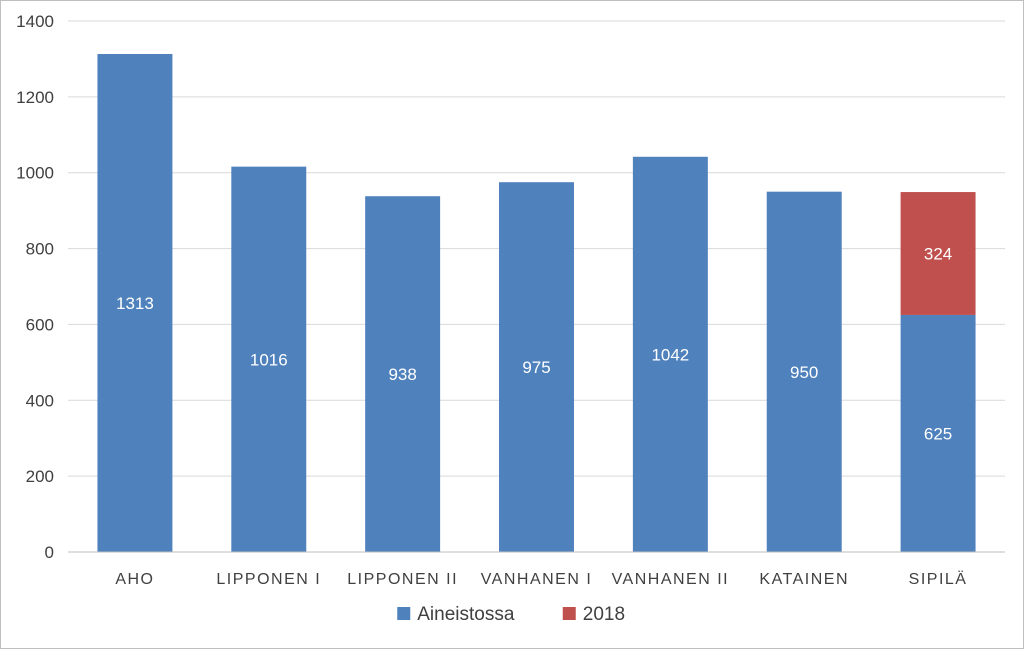 This screenshot has width=1024, height=649. What do you see at coordinates (804, 579) in the screenshot?
I see `x-category-label: KATAINEN` at bounding box center [804, 579].